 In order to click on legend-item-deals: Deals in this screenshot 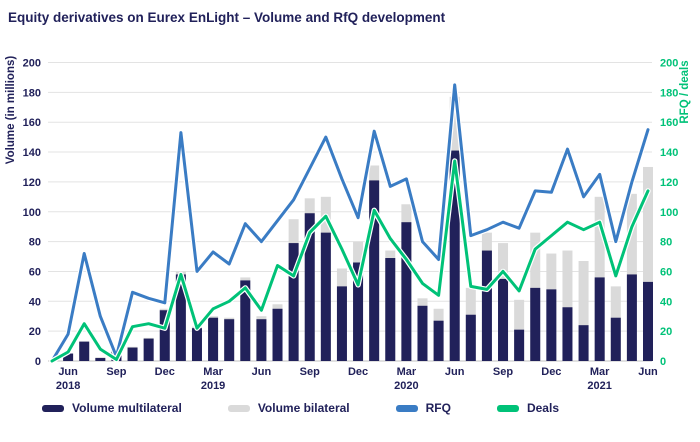, I will do `click(527, 408)`.